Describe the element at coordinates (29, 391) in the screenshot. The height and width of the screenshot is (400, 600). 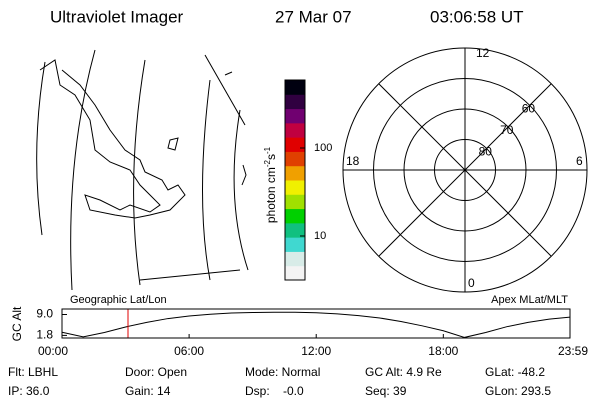
I see `info-field: IP: 36.0` at that location.